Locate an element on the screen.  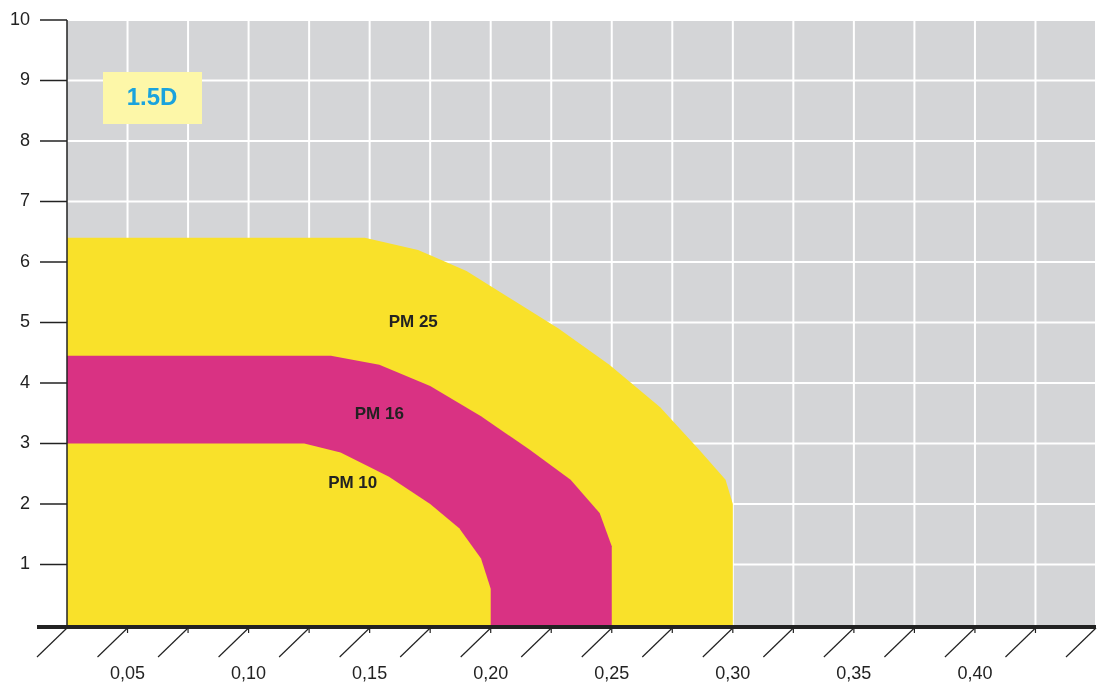
x-tick-label: 0,20 is located at coordinates (491, 672).